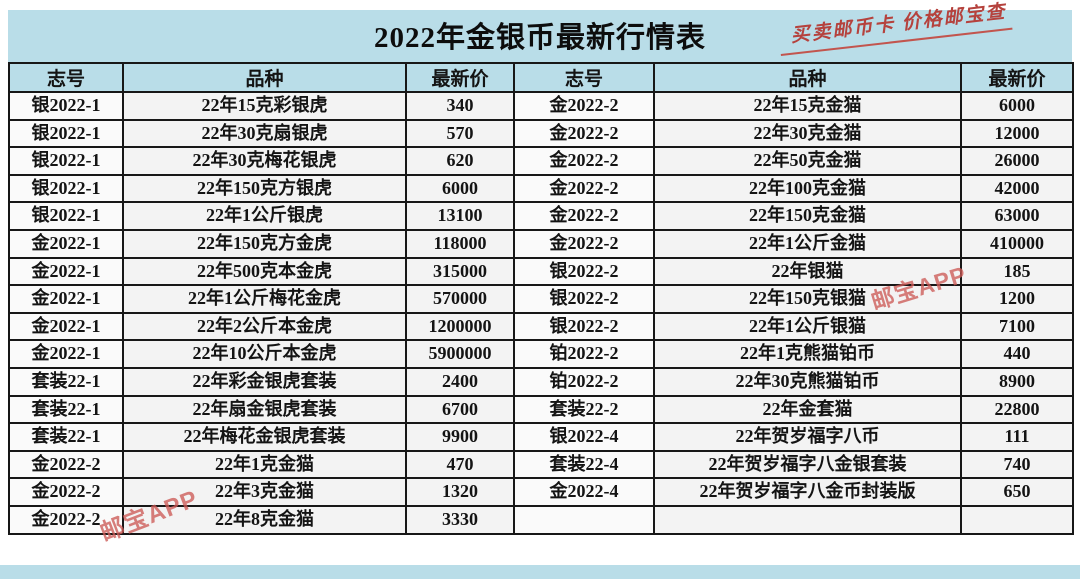 The width and height of the screenshot is (1080, 579). I want to click on cell-price: 570, so click(460, 133).